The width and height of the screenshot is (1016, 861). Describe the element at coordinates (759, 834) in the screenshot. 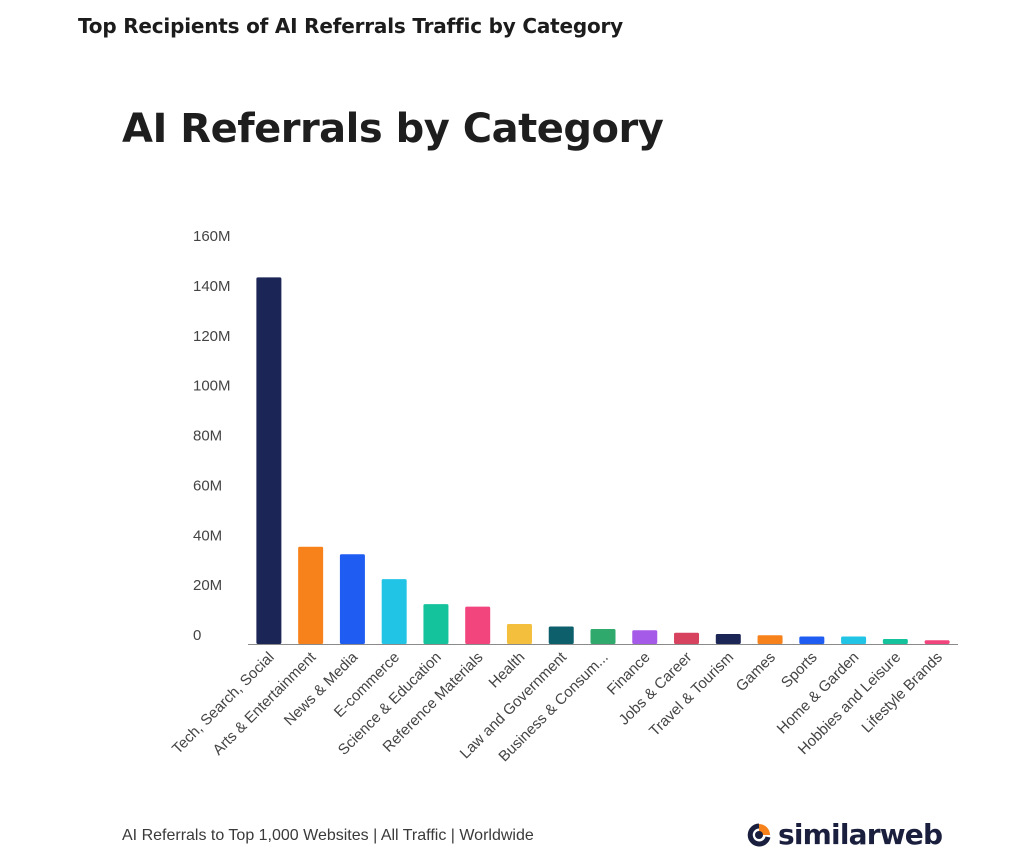

I see `similarweb-logo-icon` at that location.